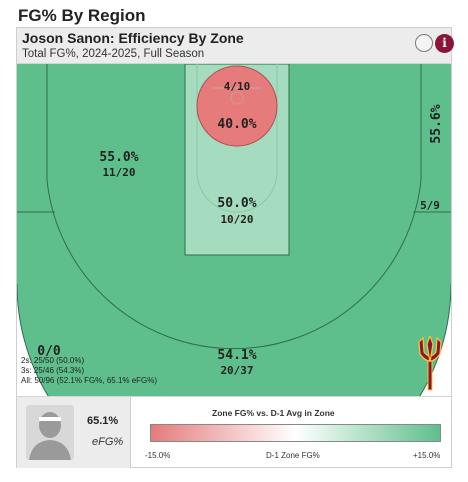 The image size is (468, 482). What do you see at coordinates (108, 442) in the screenshot?
I see `player-efg-label: eFG%` at bounding box center [108, 442].